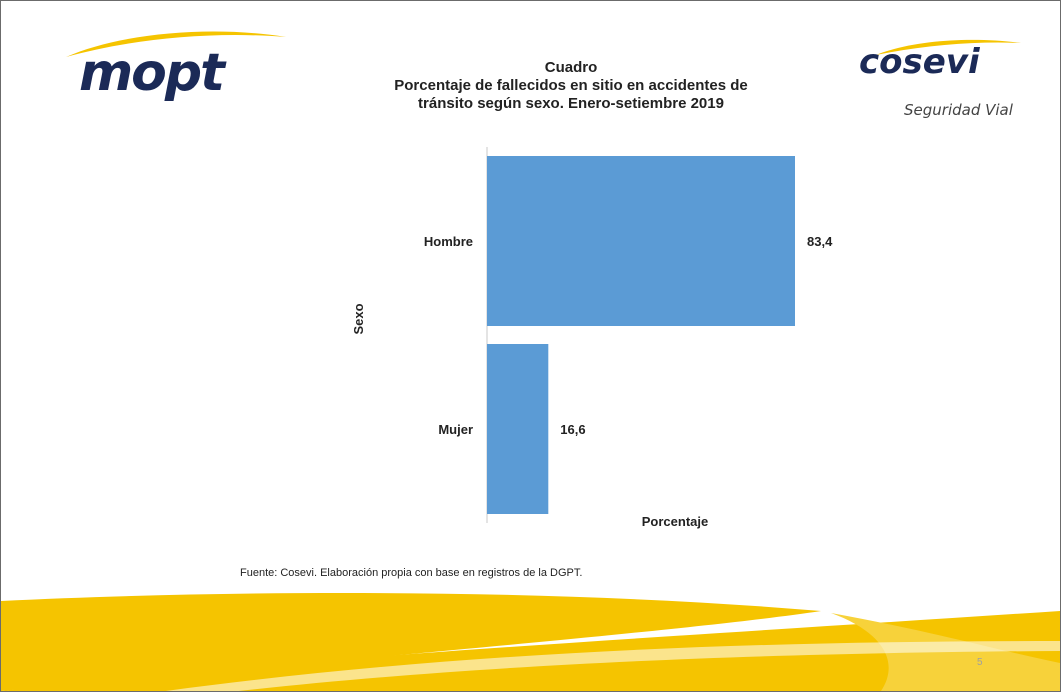 This screenshot has width=1061, height=692. What do you see at coordinates (455, 429) in the screenshot?
I see `category-label-mujer: Mujer` at bounding box center [455, 429].